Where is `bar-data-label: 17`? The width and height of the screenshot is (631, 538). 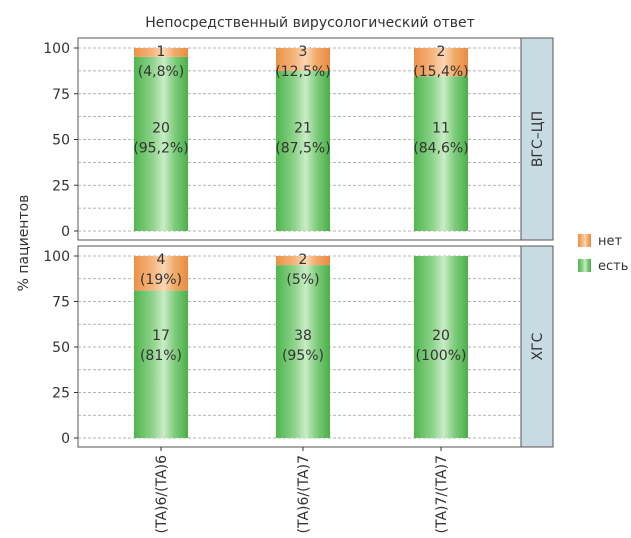 bar-data-label: 17 is located at coordinates (161, 336).